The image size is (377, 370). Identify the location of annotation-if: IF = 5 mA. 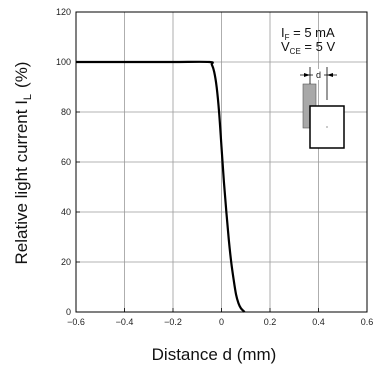
(308, 33).